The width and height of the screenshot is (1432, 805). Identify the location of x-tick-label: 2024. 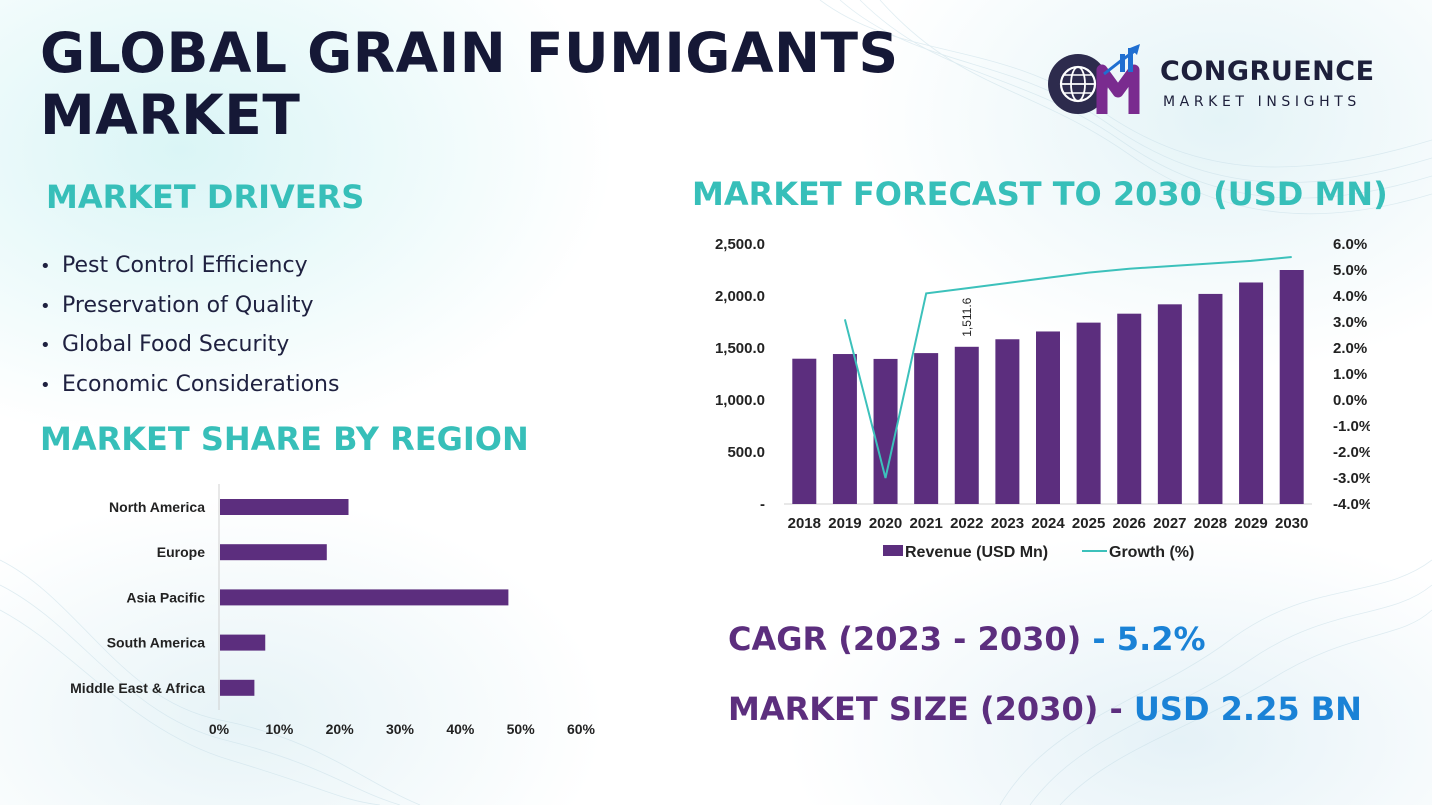
(1048, 523).